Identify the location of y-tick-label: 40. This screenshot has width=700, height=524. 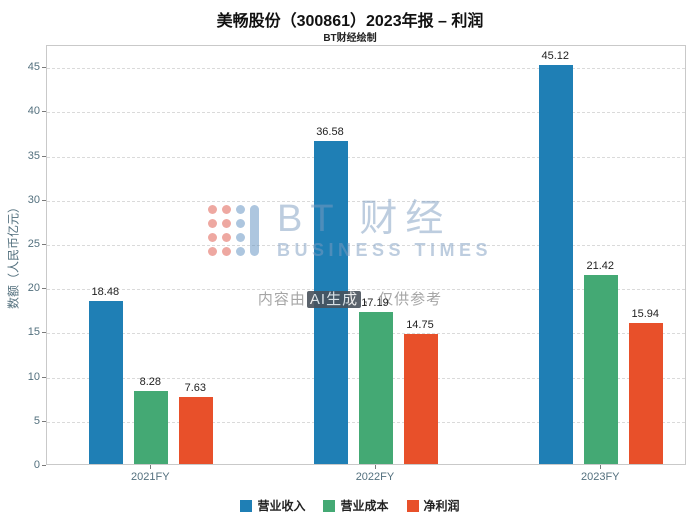
(33, 111).